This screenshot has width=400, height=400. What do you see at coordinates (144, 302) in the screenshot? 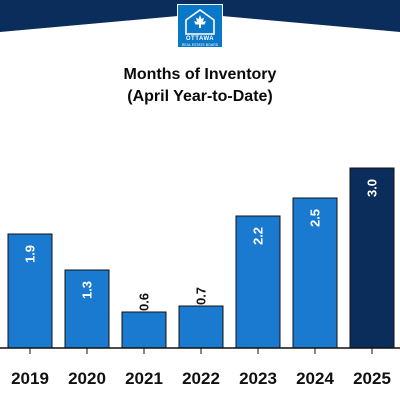
I see `data-label-2021: 0.6` at bounding box center [144, 302].